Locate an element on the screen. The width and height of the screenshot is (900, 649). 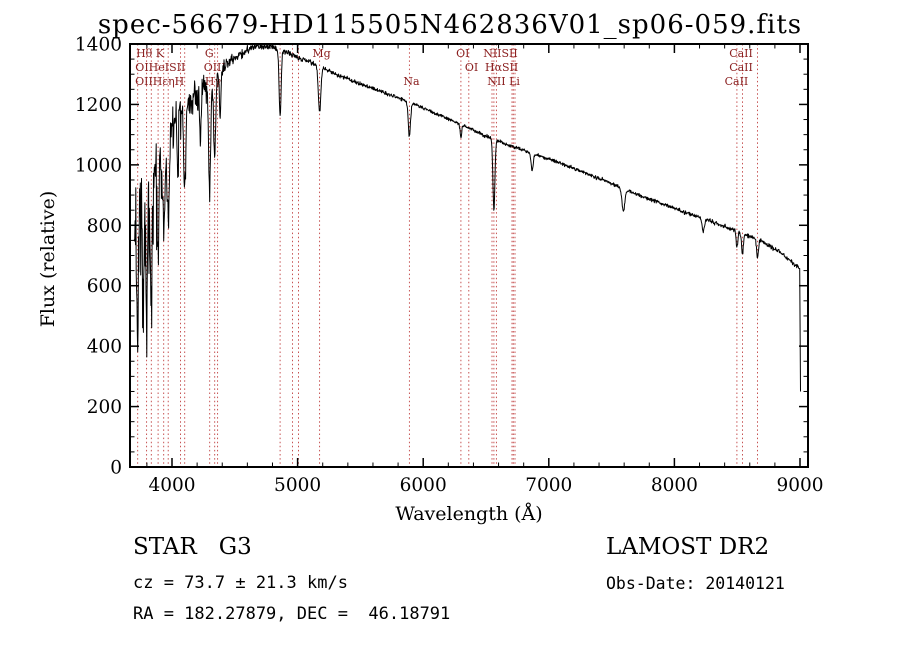
redshift-velocity-label: cz = 73.7 ± 21.3 km/s is located at coordinates (240, 583).